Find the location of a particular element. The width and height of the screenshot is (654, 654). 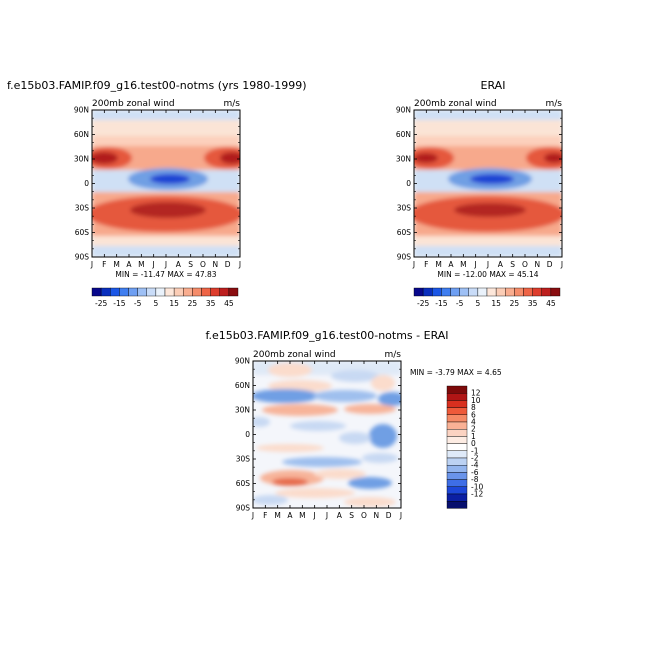

difference-stats: MIN = -3.79 MAX = 4.65 is located at coordinates (456, 372).